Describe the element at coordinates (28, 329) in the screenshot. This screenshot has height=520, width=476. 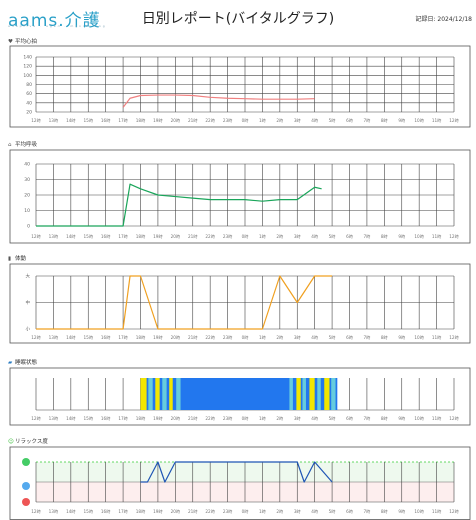
I see `move-y-tick: 小` at that location.